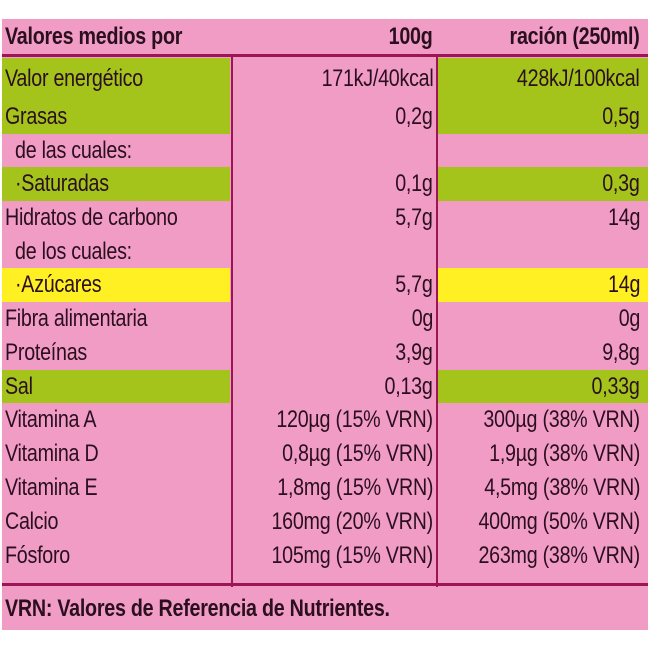 Image resolution: width=650 pixels, height=650 pixels. I want to click on row-per100: 3,9g, so click(414, 352).